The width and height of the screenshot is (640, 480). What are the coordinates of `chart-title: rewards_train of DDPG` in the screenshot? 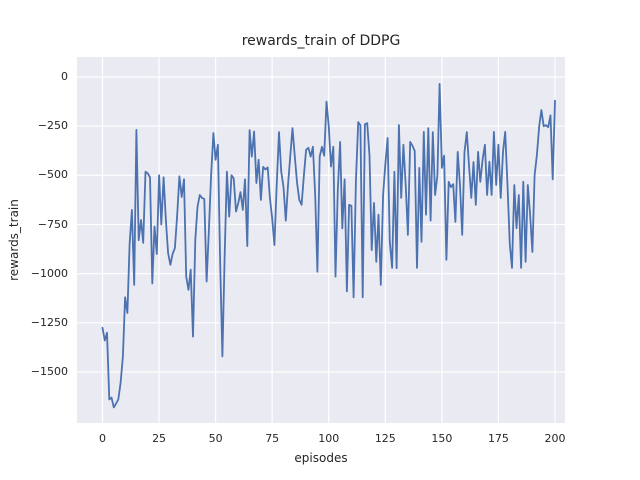 It's located at (321, 41).